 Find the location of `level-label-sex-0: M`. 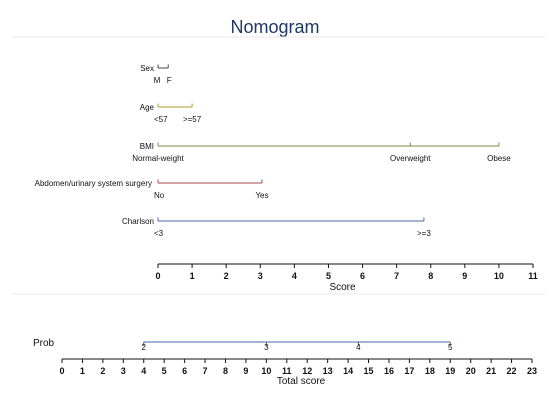

level-label-sex-0: M is located at coordinates (157, 80).